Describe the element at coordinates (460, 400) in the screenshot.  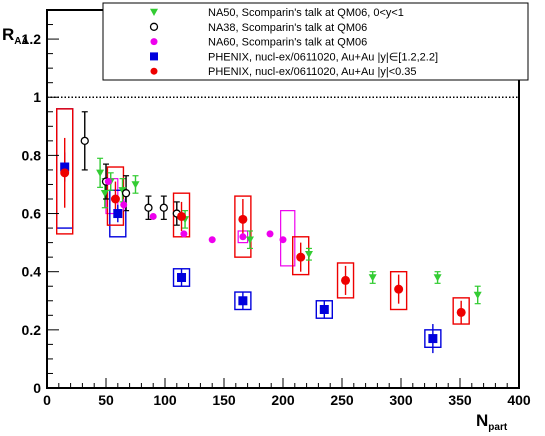
I see `x-tick-label: 350` at that location.